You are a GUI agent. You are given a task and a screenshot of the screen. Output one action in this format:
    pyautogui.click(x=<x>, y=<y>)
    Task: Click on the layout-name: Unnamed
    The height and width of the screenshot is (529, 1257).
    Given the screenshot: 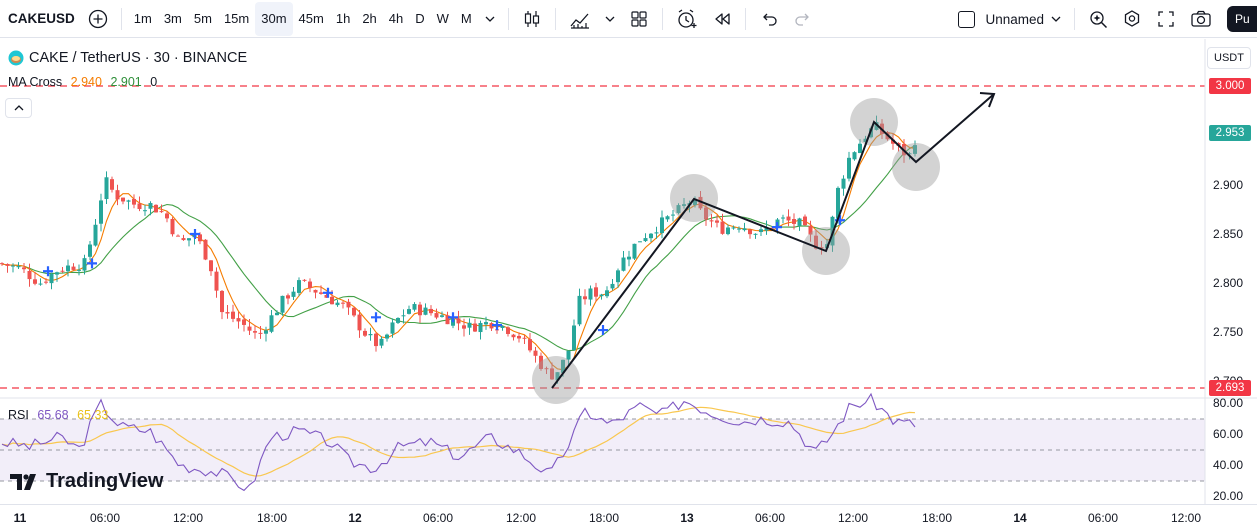 What is the action you would take?
    pyautogui.click(x=1014, y=19)
    